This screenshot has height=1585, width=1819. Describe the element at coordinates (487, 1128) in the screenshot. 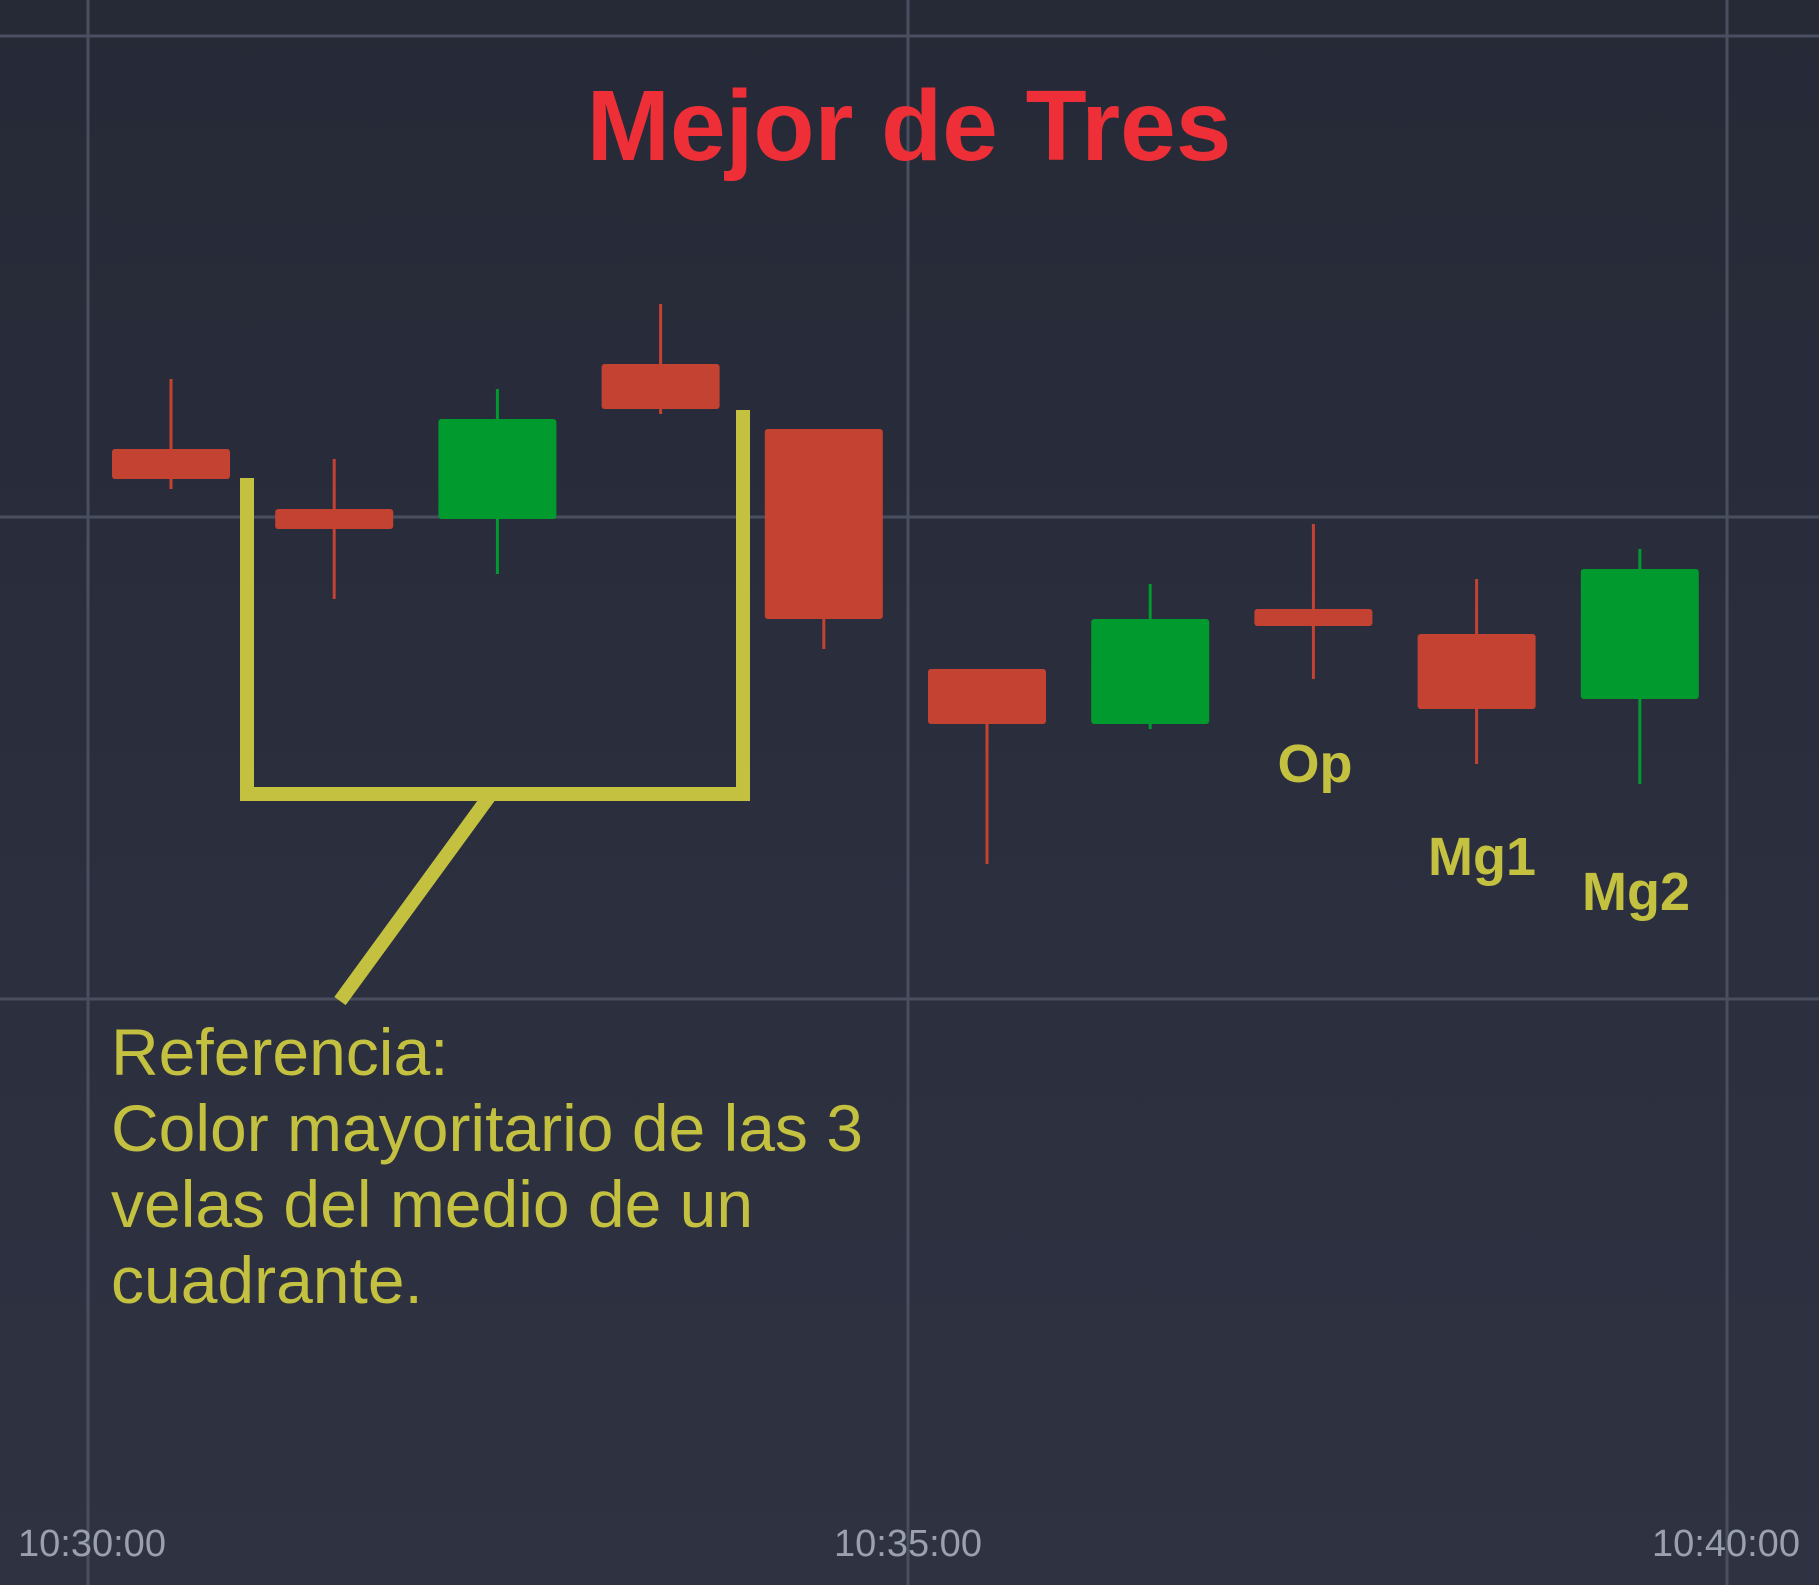

I see `reference-note-line: Color mayoritario de las 3` at that location.